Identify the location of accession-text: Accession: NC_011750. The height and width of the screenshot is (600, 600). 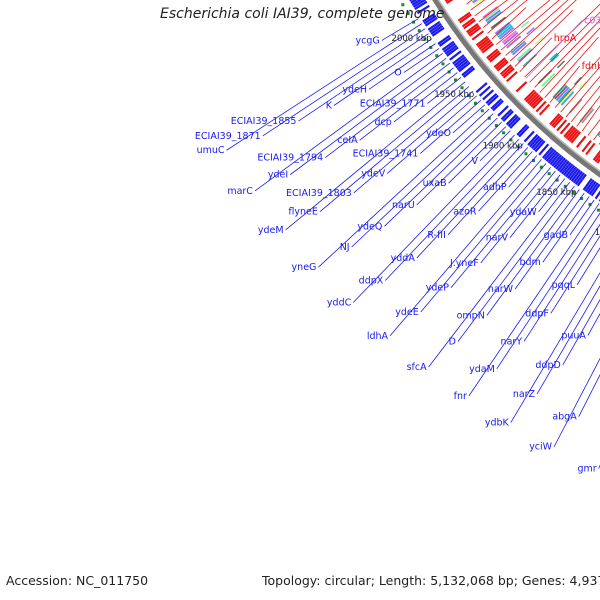
(77, 580).